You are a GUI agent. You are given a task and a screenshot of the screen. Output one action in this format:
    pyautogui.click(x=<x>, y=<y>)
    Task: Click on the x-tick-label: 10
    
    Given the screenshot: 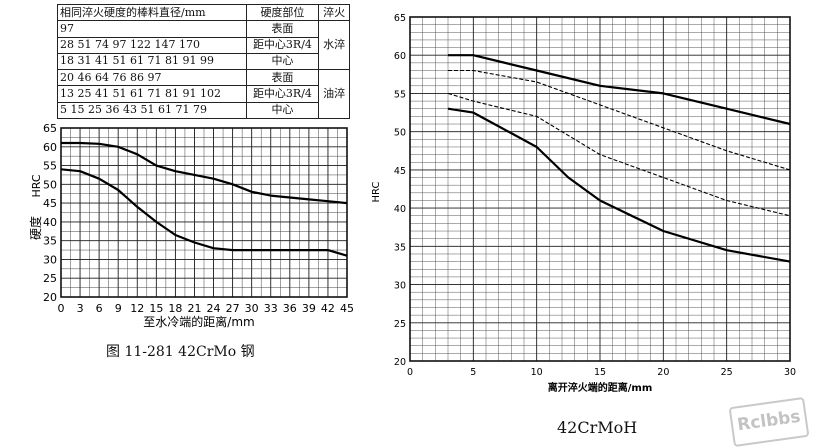 What is the action you would take?
    pyautogui.click(x=537, y=372)
    